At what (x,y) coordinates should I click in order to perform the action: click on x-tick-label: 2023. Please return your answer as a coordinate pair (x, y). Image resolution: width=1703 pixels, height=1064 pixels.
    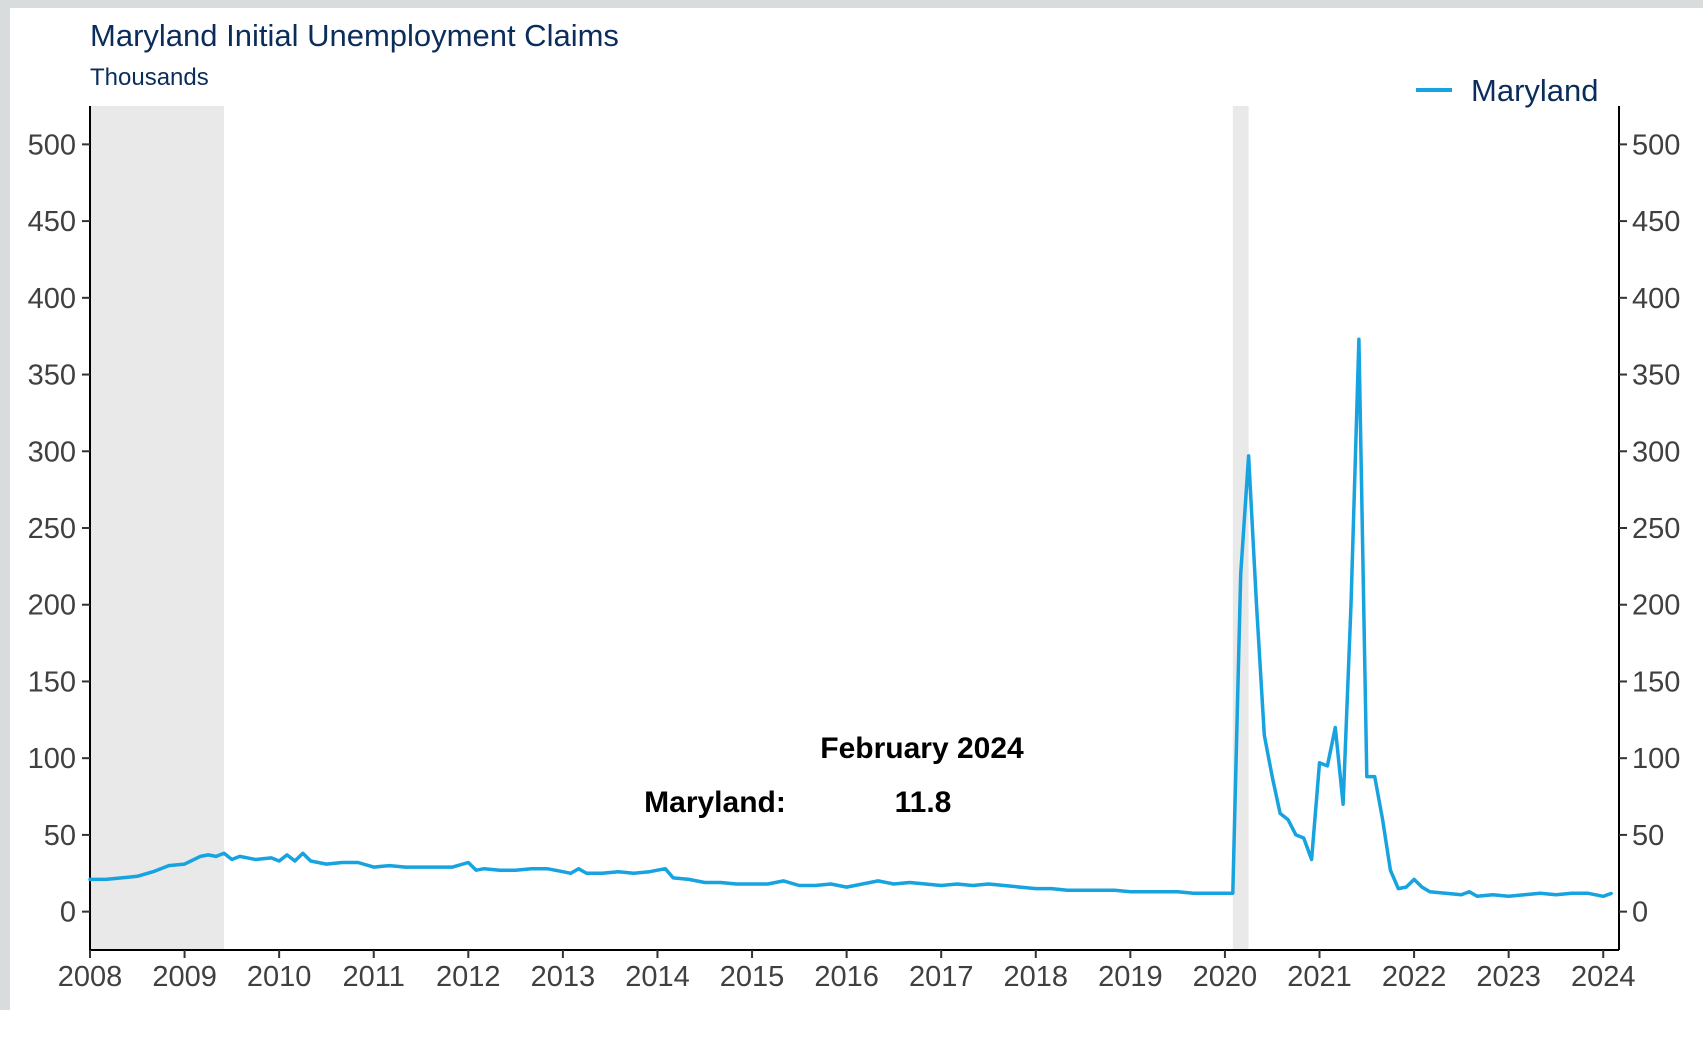
    Looking at the image, I should click on (1508, 977).